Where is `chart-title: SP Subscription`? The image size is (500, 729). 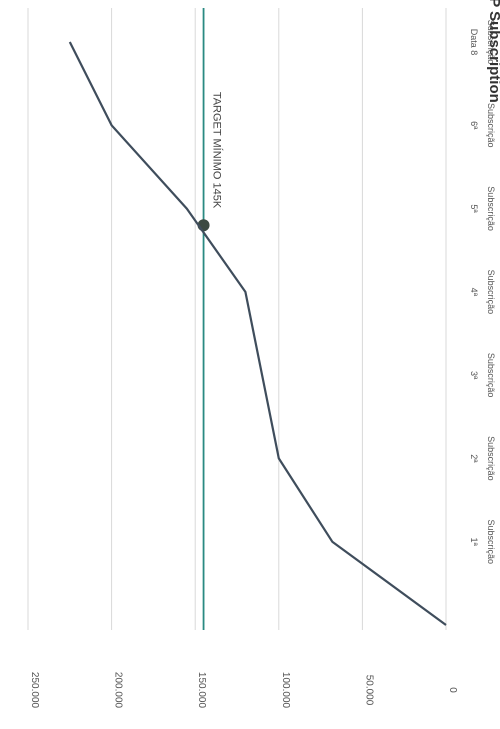 chart-title: SP Subscription is located at coordinates (493, 51).